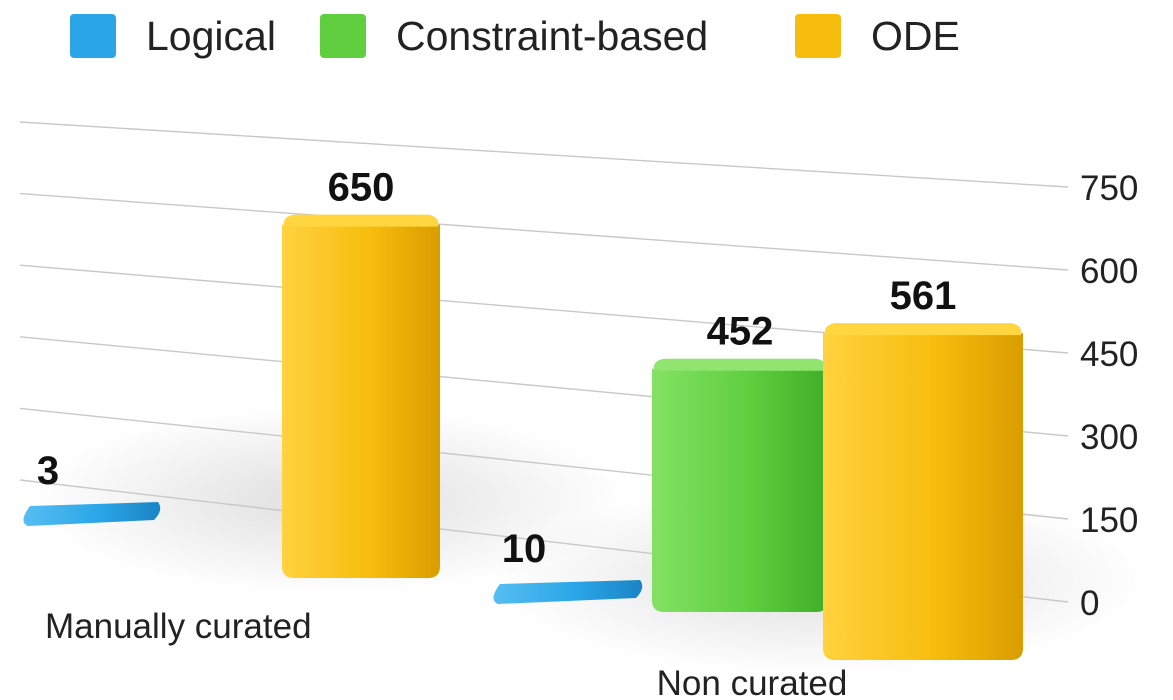 The height and width of the screenshot is (700, 1173). What do you see at coordinates (818, 36) in the screenshot?
I see `legend-swatch-ode` at bounding box center [818, 36].